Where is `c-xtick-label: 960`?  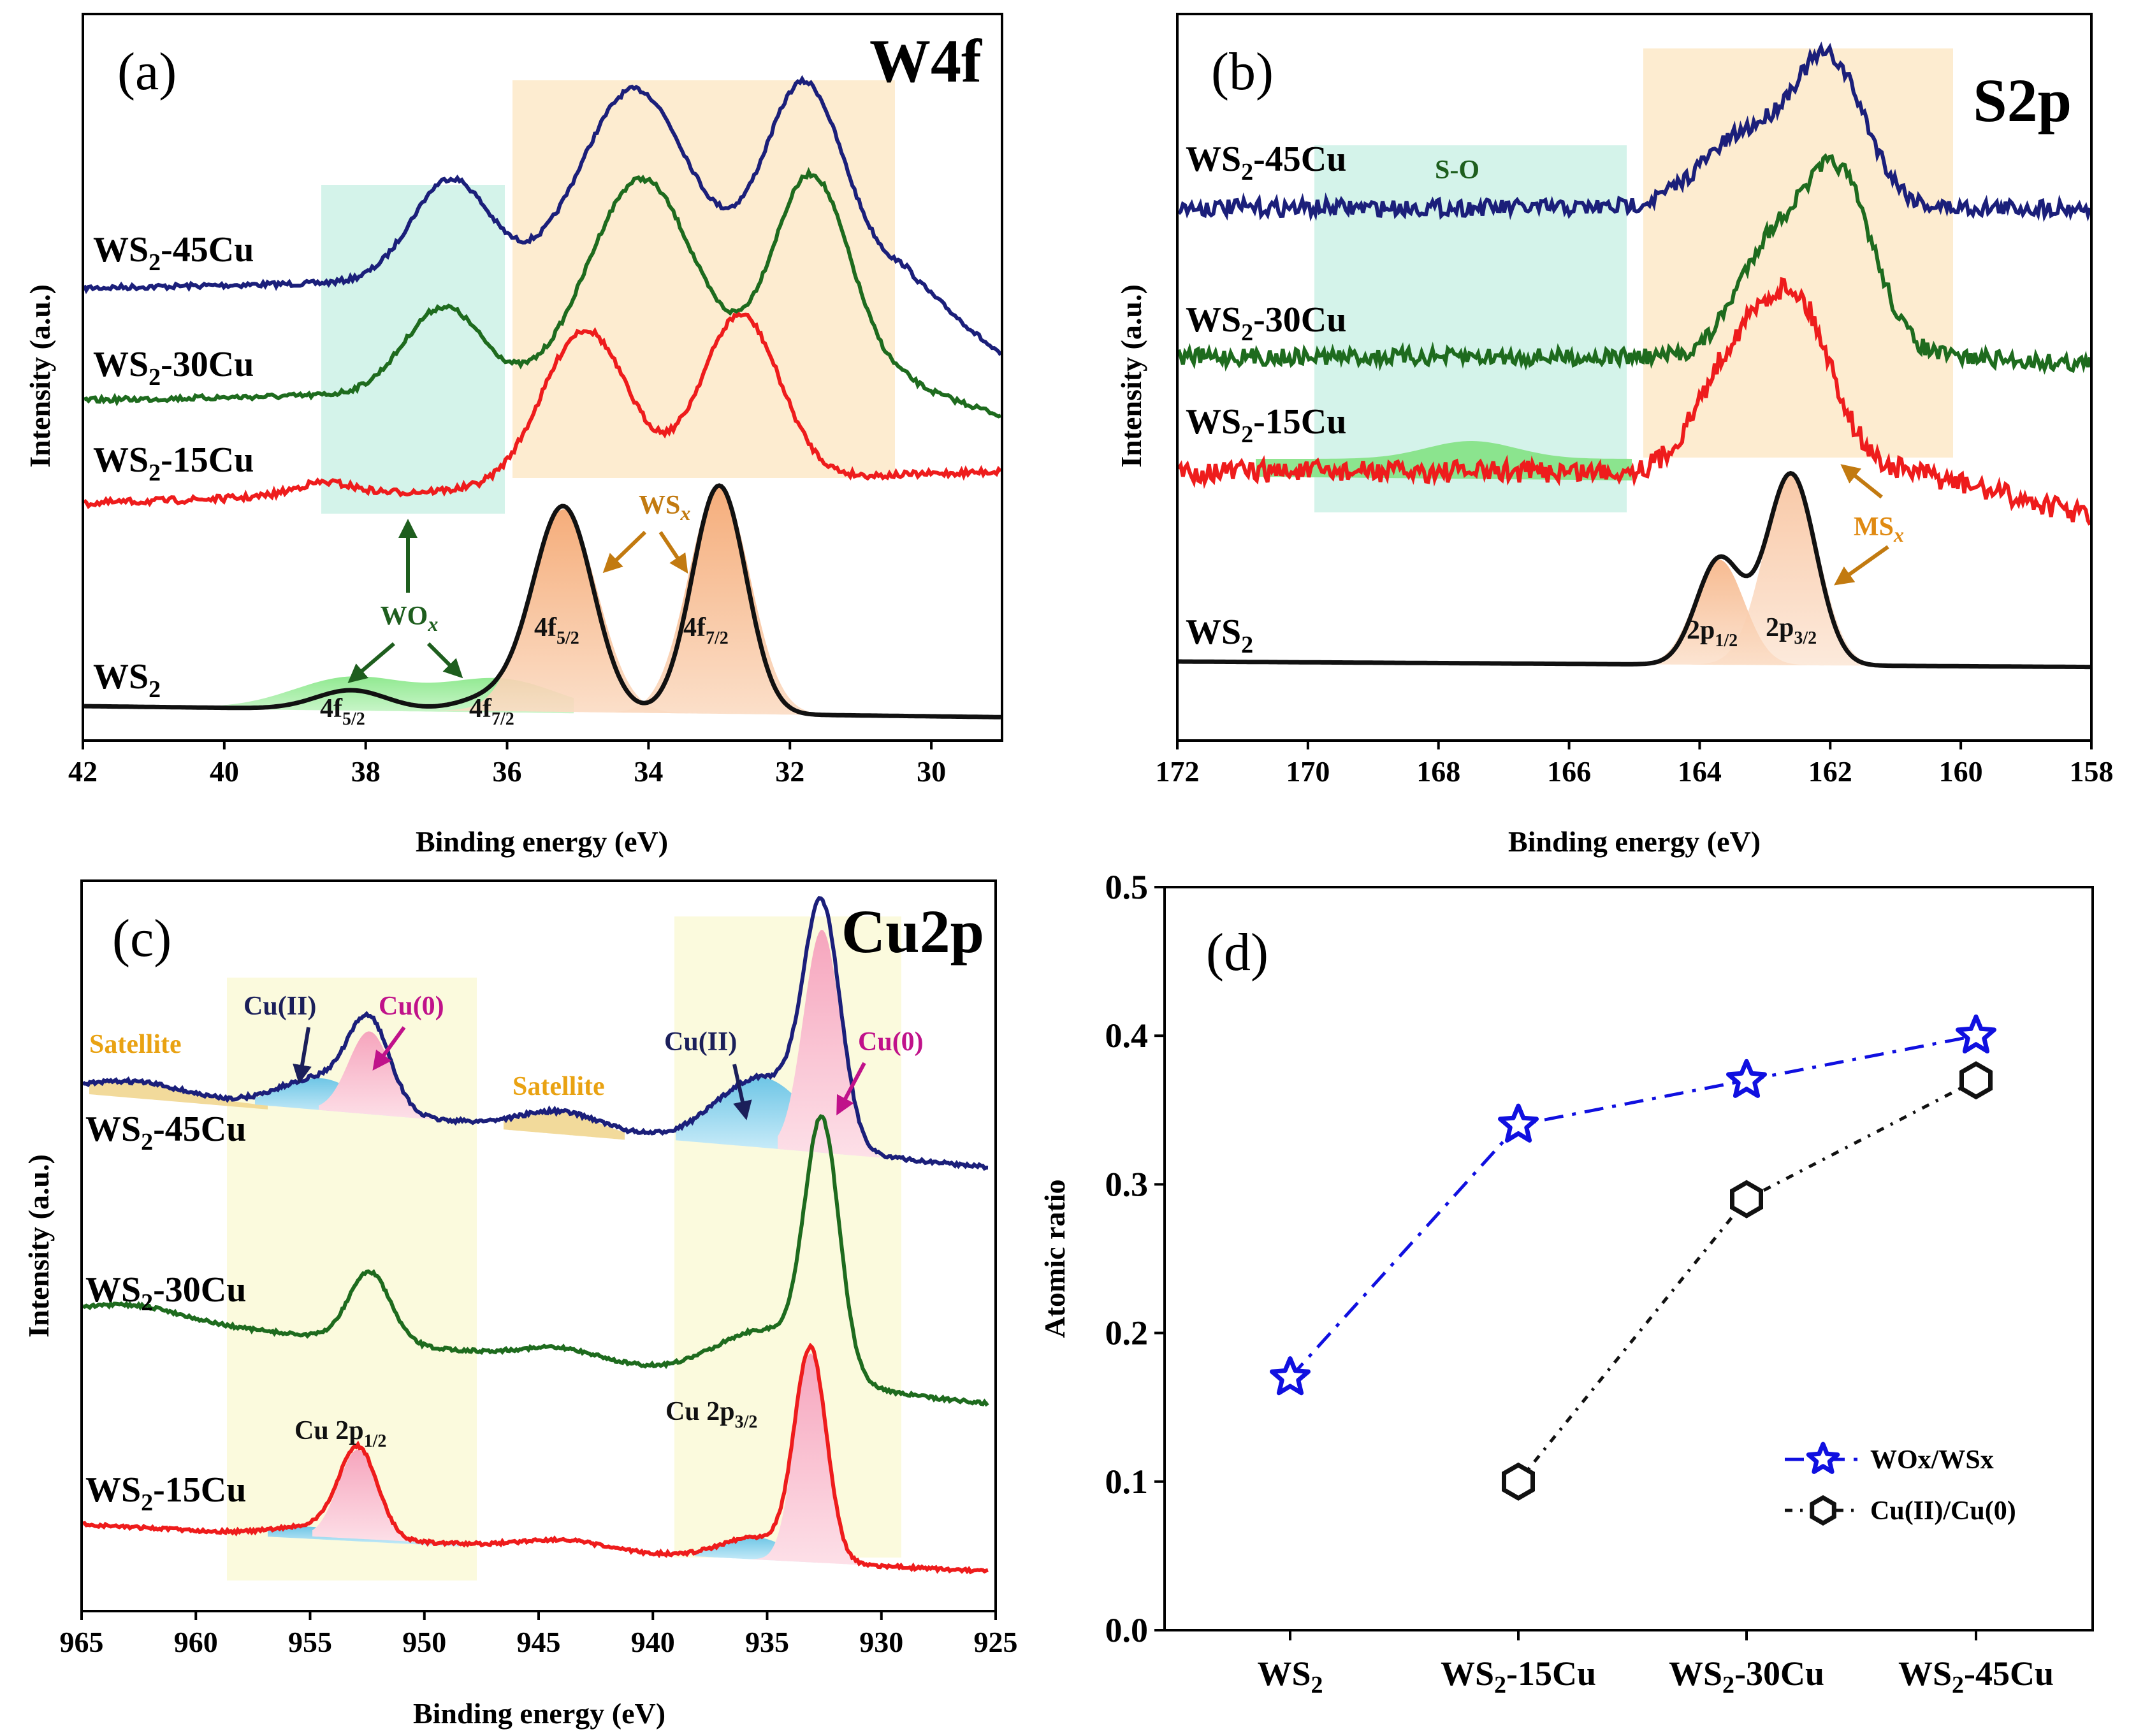
c-xtick-label: 960 is located at coordinates (196, 1642).